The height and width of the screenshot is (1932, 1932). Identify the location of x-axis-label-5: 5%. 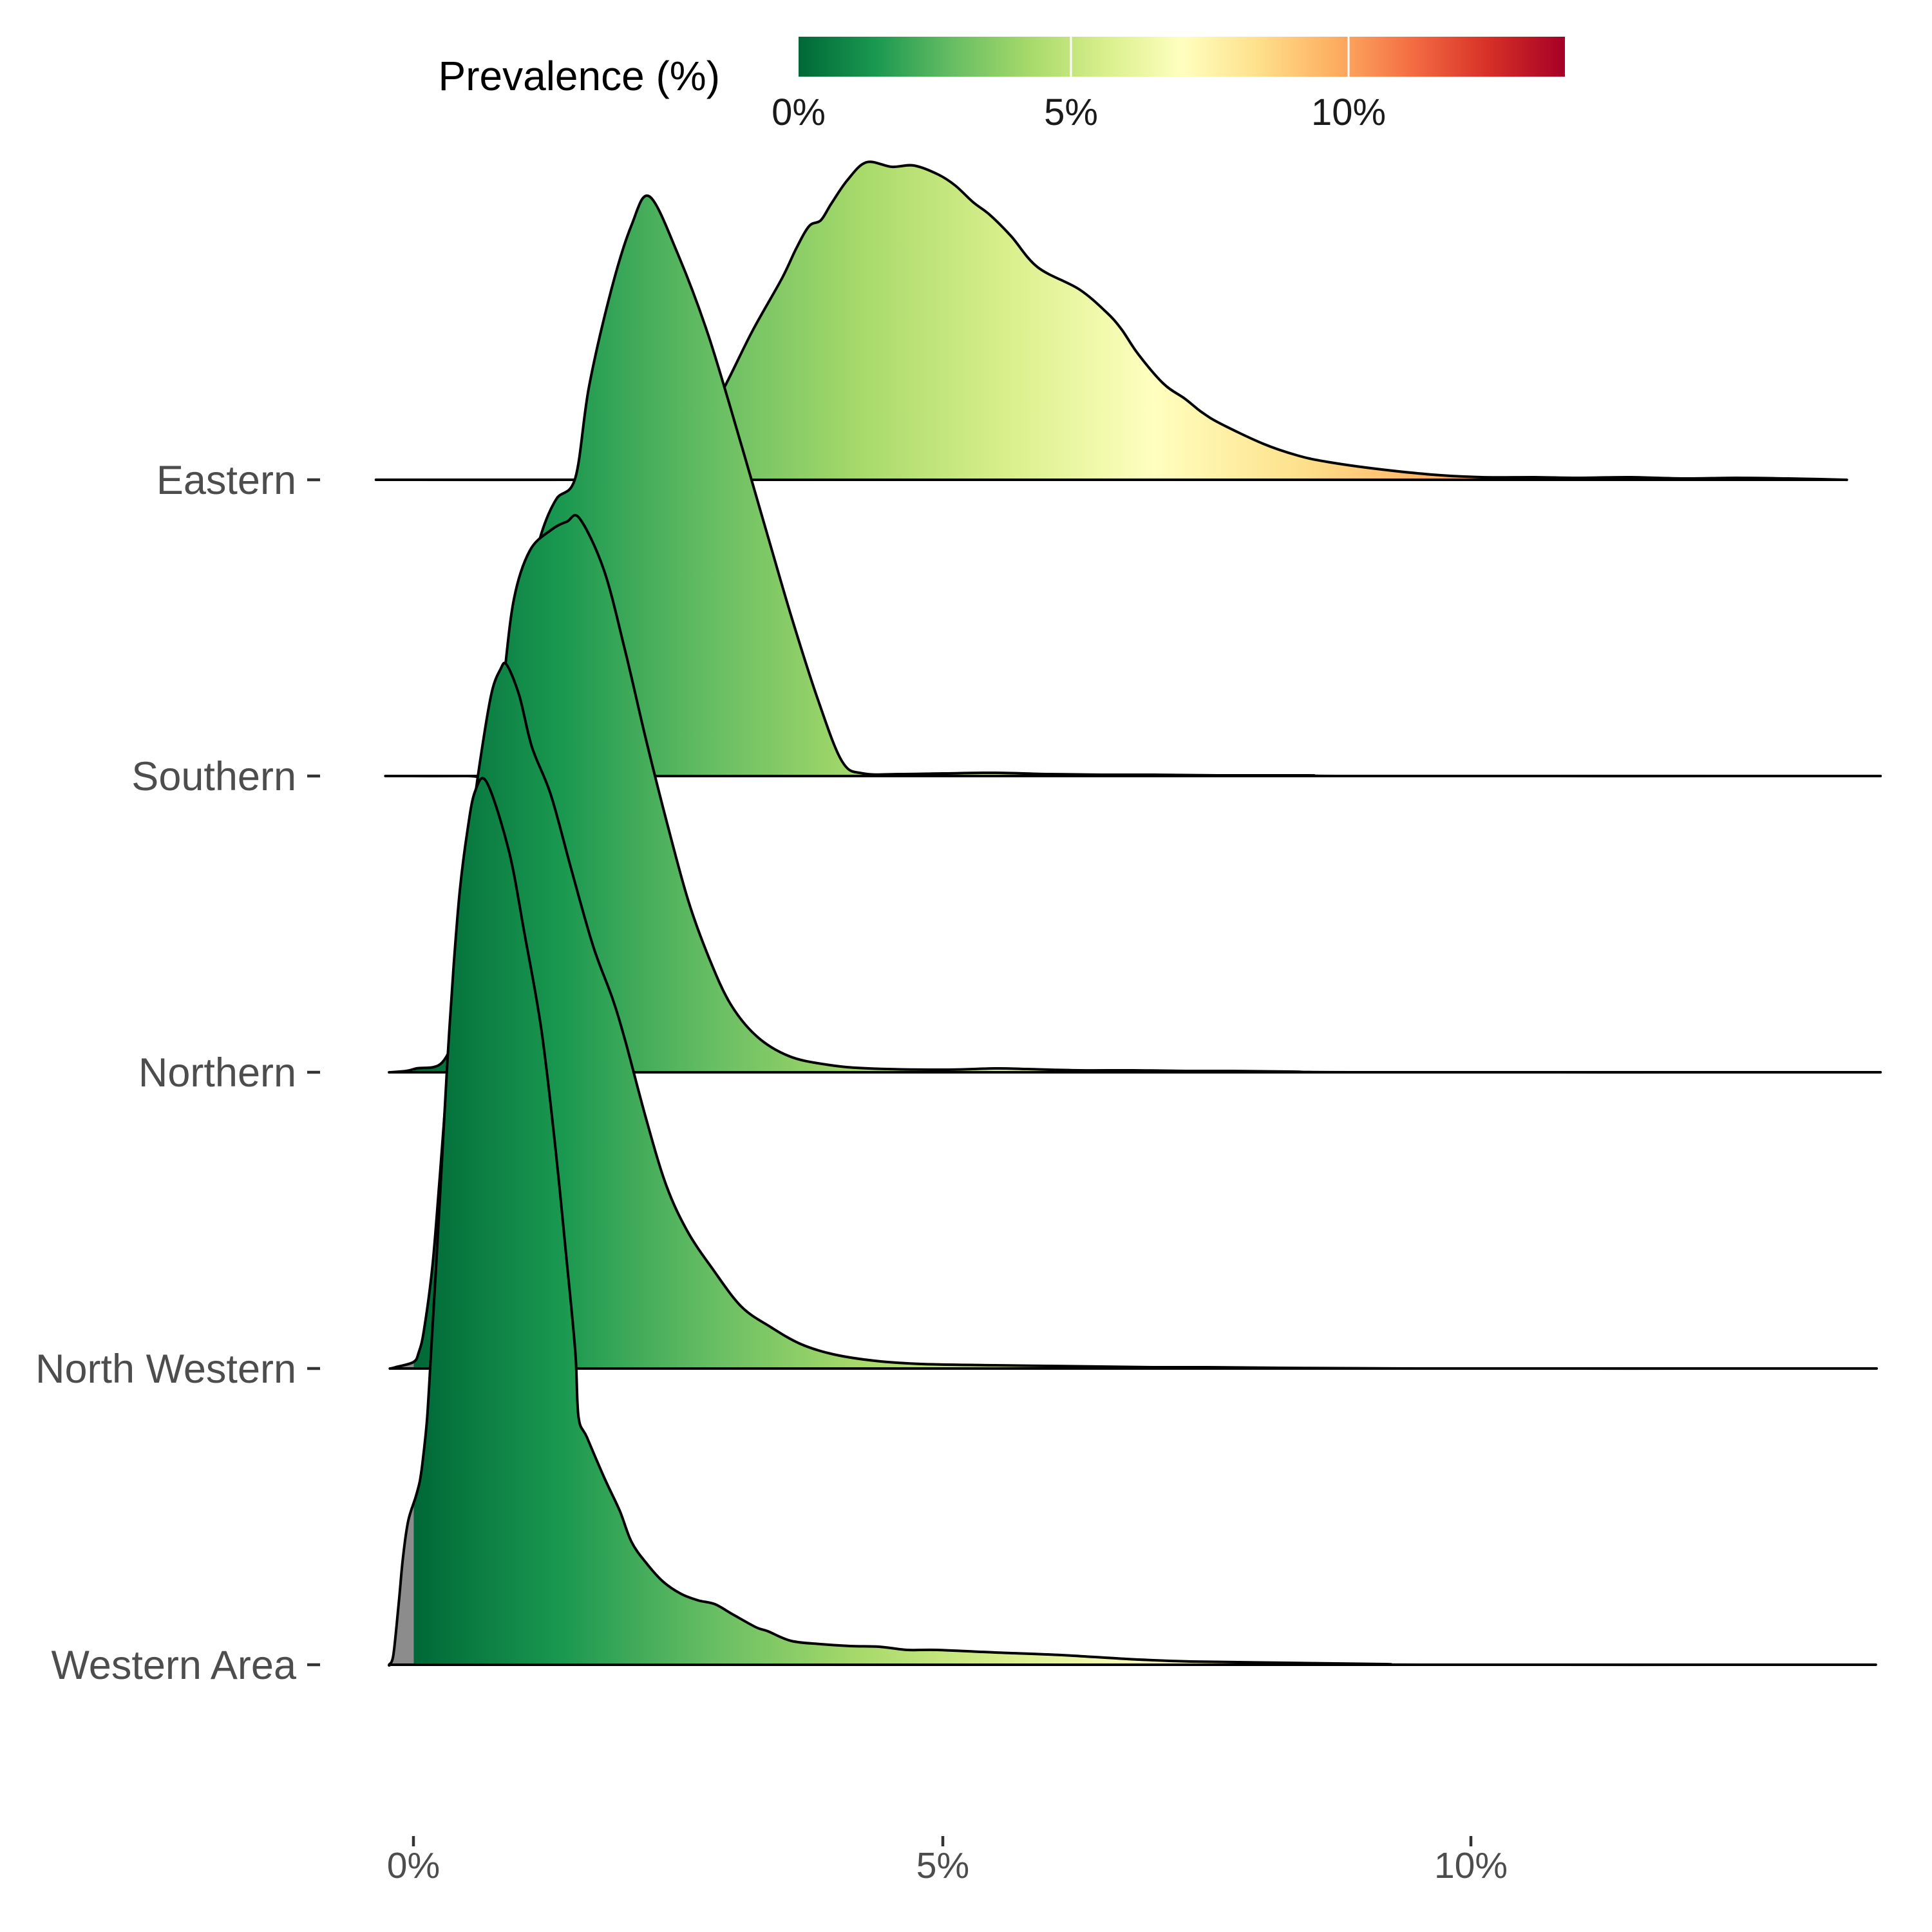
(943, 1865).